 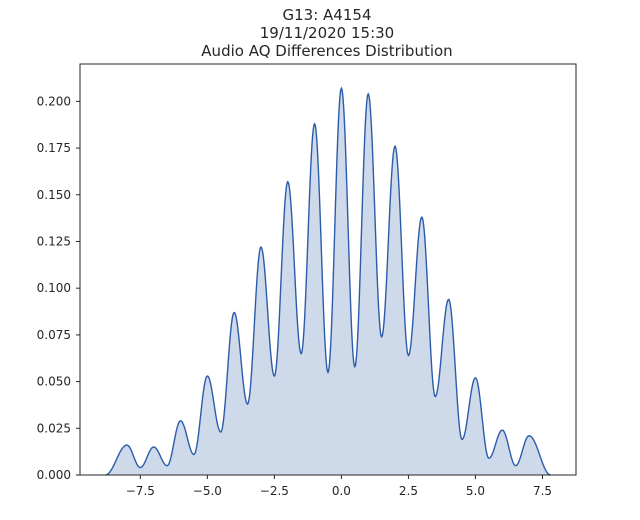 I want to click on y-tick-label: 0.175, so click(x=54, y=148).